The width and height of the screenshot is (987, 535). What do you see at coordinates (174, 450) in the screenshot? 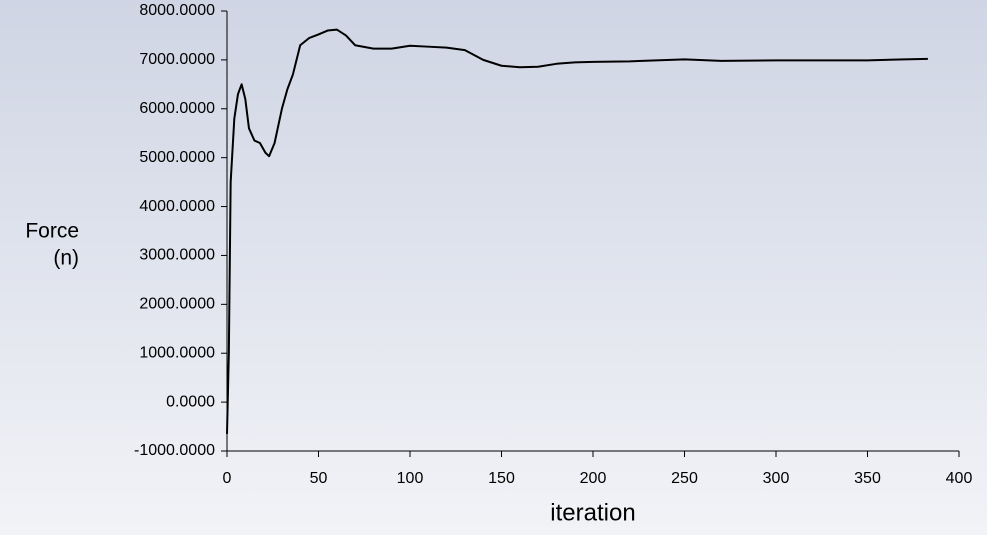
I see `y-tick-label: -1000.0000` at bounding box center [174, 450].